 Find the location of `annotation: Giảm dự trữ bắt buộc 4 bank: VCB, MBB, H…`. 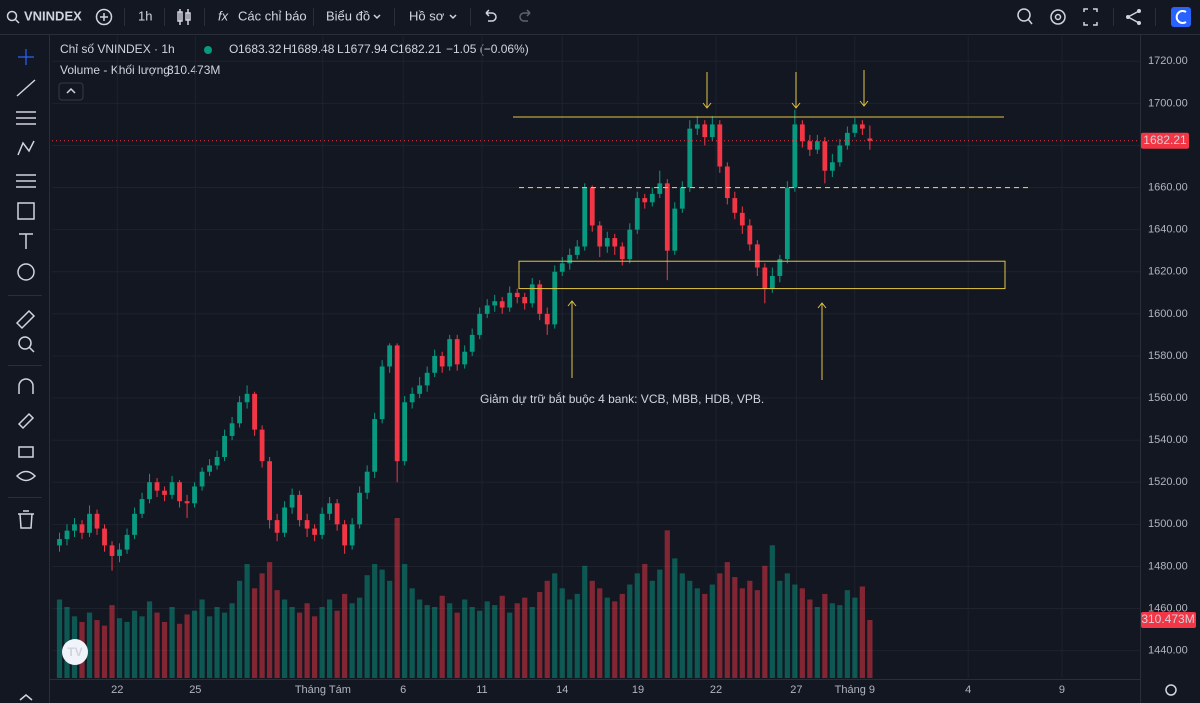

annotation: Giảm dự trữ bắt buộc 4 bank: VCB, MBB, H… is located at coordinates (622, 398).